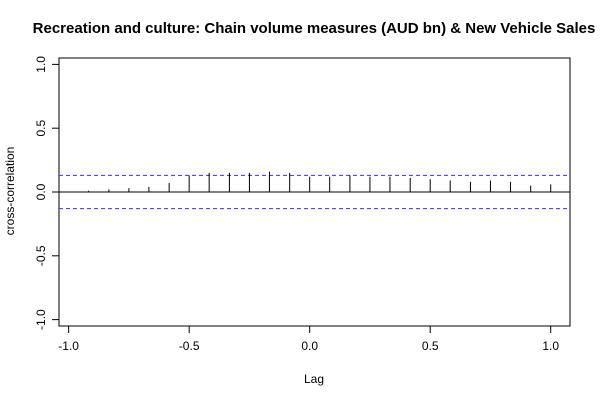  Describe the element at coordinates (550, 346) in the screenshot. I see `x-tick-label: 1.0` at that location.